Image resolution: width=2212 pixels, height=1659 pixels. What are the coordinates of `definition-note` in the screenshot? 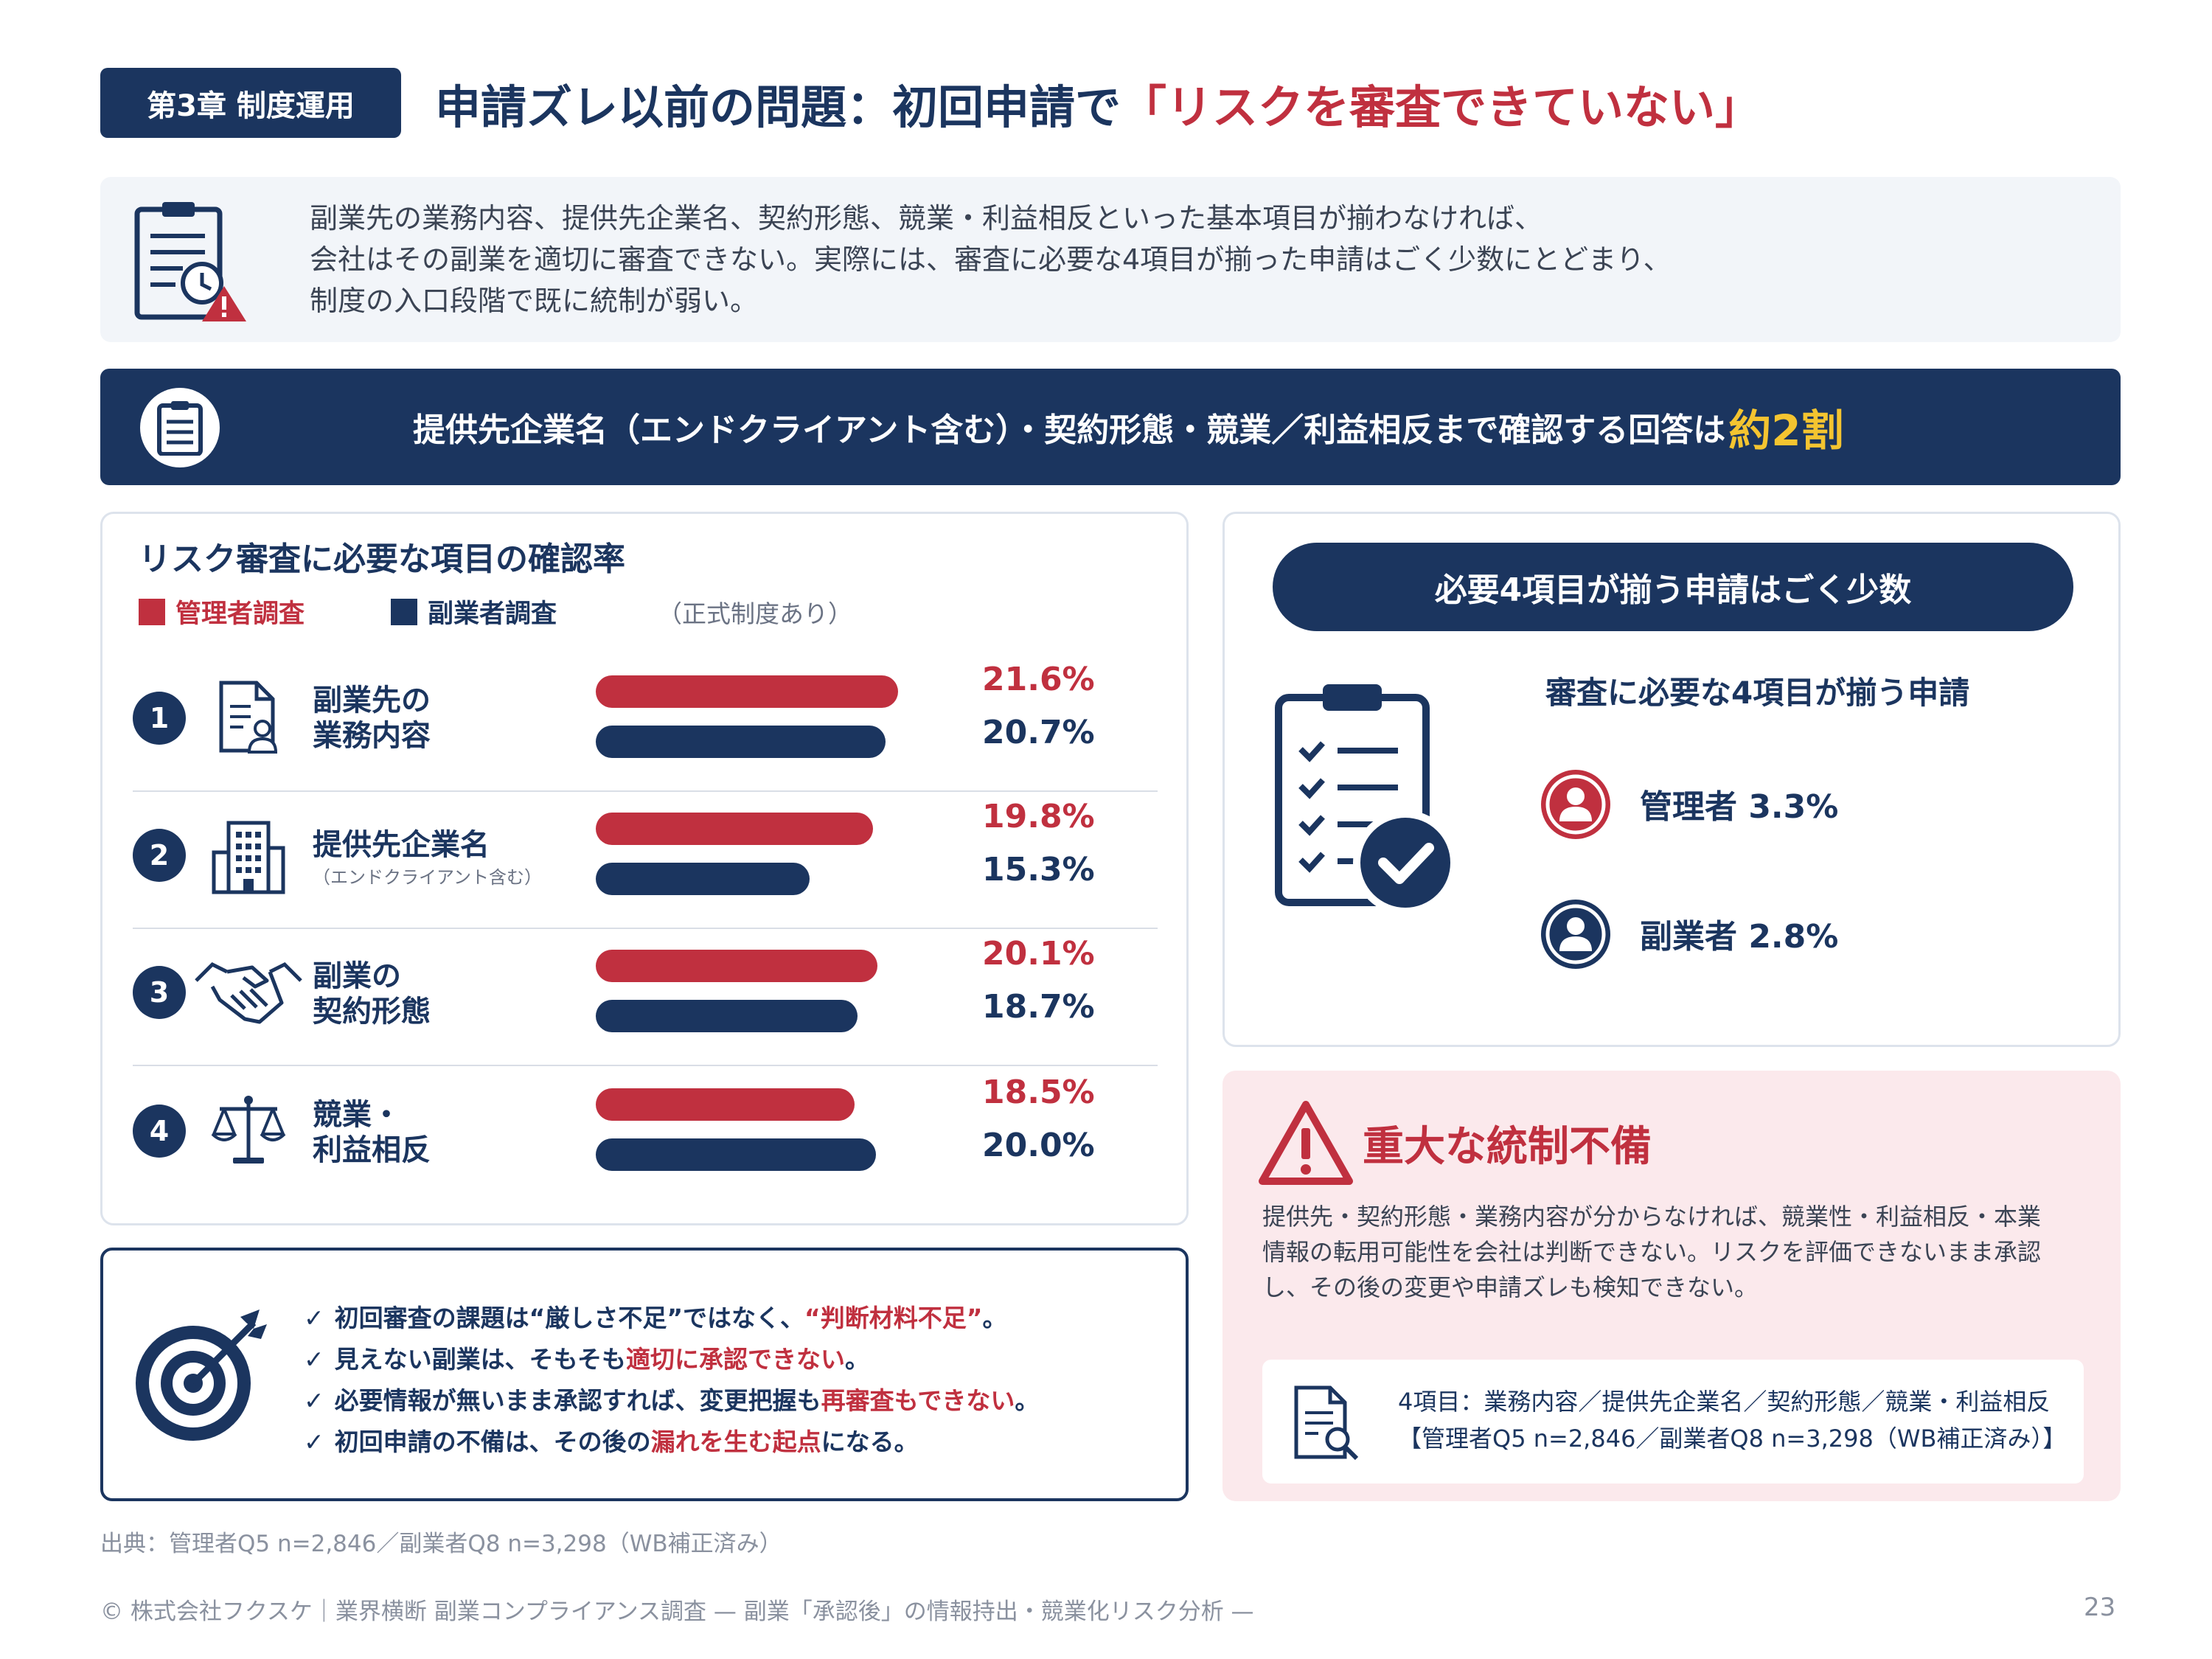 It's located at (1673, 1422).